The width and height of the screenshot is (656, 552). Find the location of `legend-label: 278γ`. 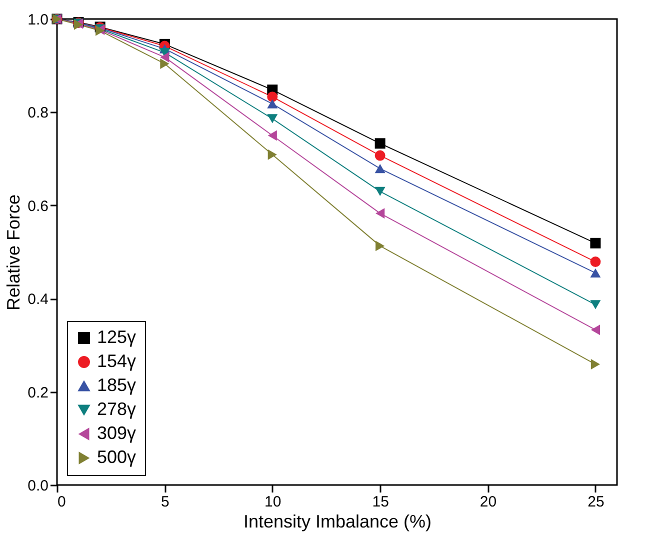

legend-label: 278γ is located at coordinates (116, 409).